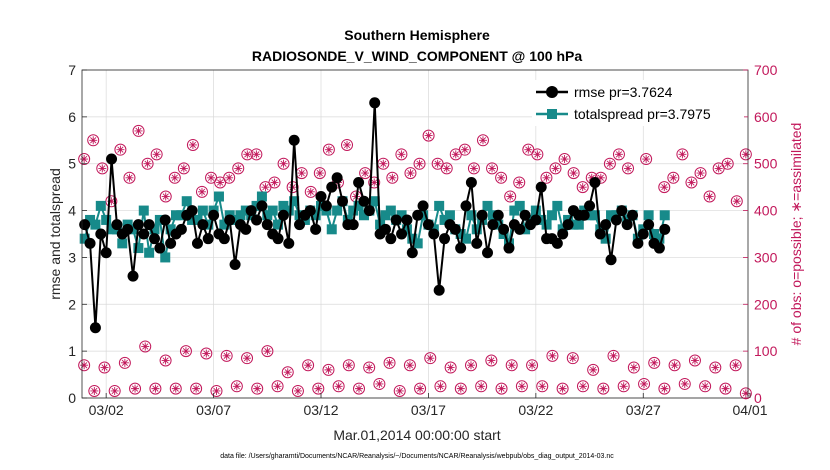  What do you see at coordinates (766, 117) in the screenshot?
I see `y-right-tick-label: 600` at bounding box center [766, 117].